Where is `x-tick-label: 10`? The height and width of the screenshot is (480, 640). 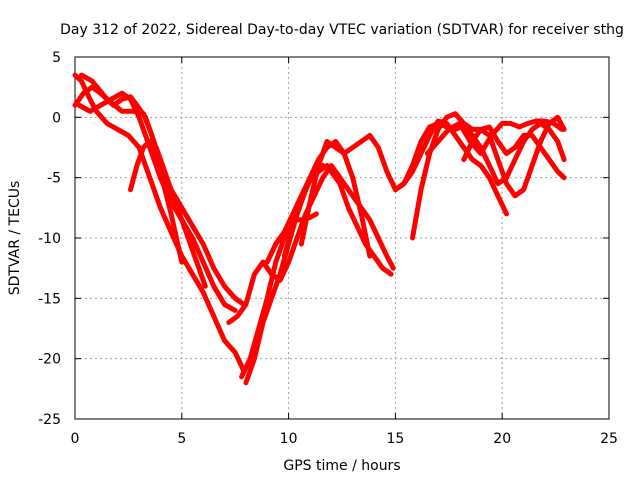 x-tick-label: 10 is located at coordinates (289, 439).